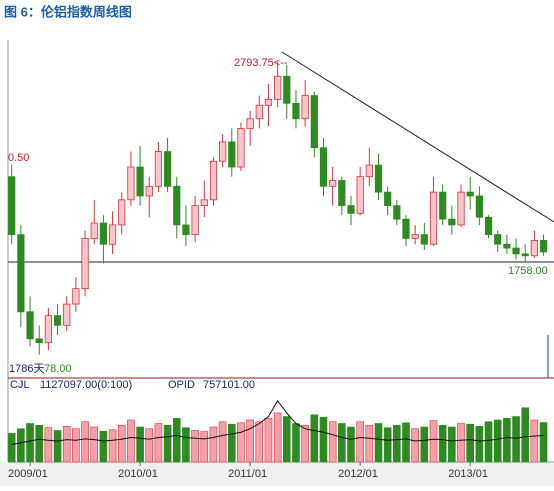  Describe the element at coordinates (26, 369) in the screenshot. I see `annotation: 1786天` at that location.